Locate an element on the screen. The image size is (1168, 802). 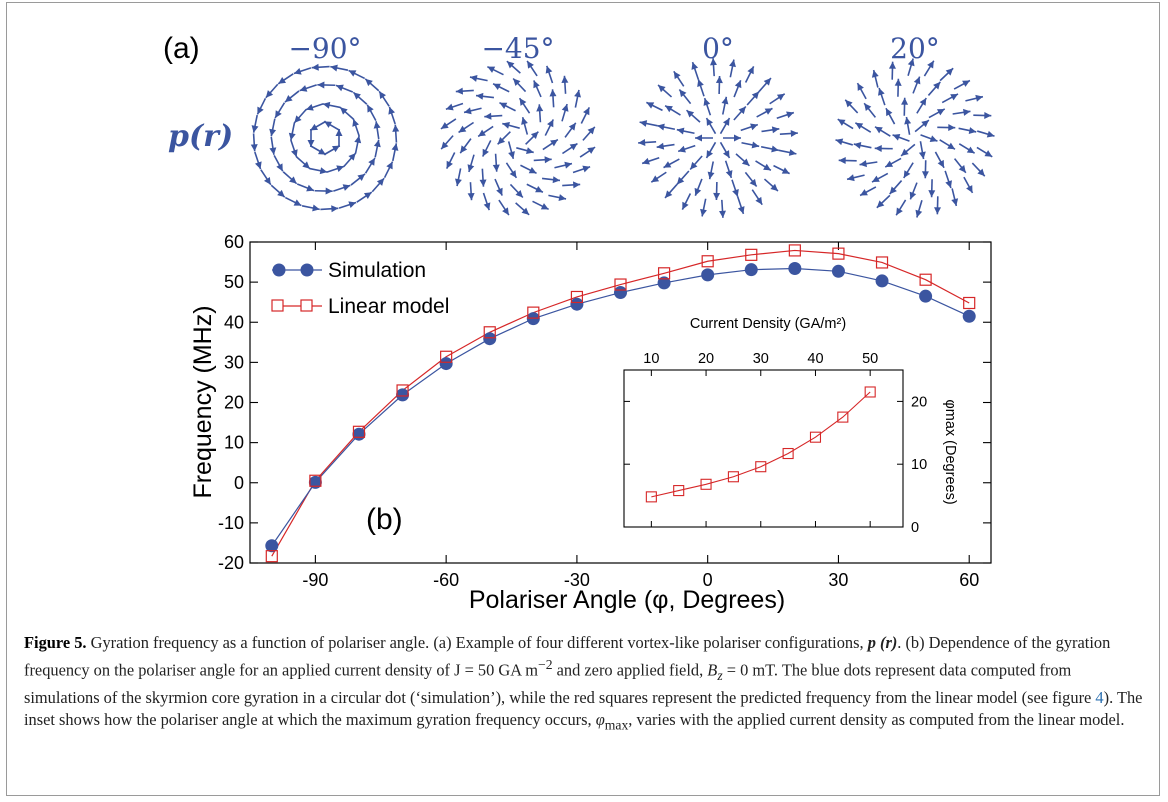
legend-simulation-marker-left is located at coordinates (279, 270).